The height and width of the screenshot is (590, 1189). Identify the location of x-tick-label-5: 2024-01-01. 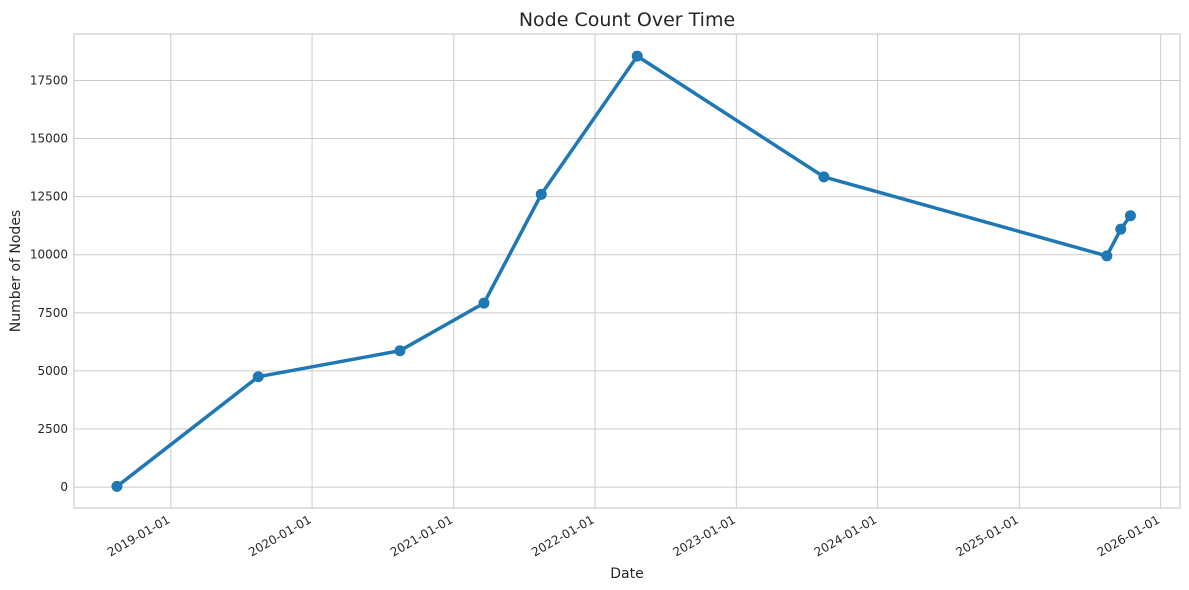
(845, 535).